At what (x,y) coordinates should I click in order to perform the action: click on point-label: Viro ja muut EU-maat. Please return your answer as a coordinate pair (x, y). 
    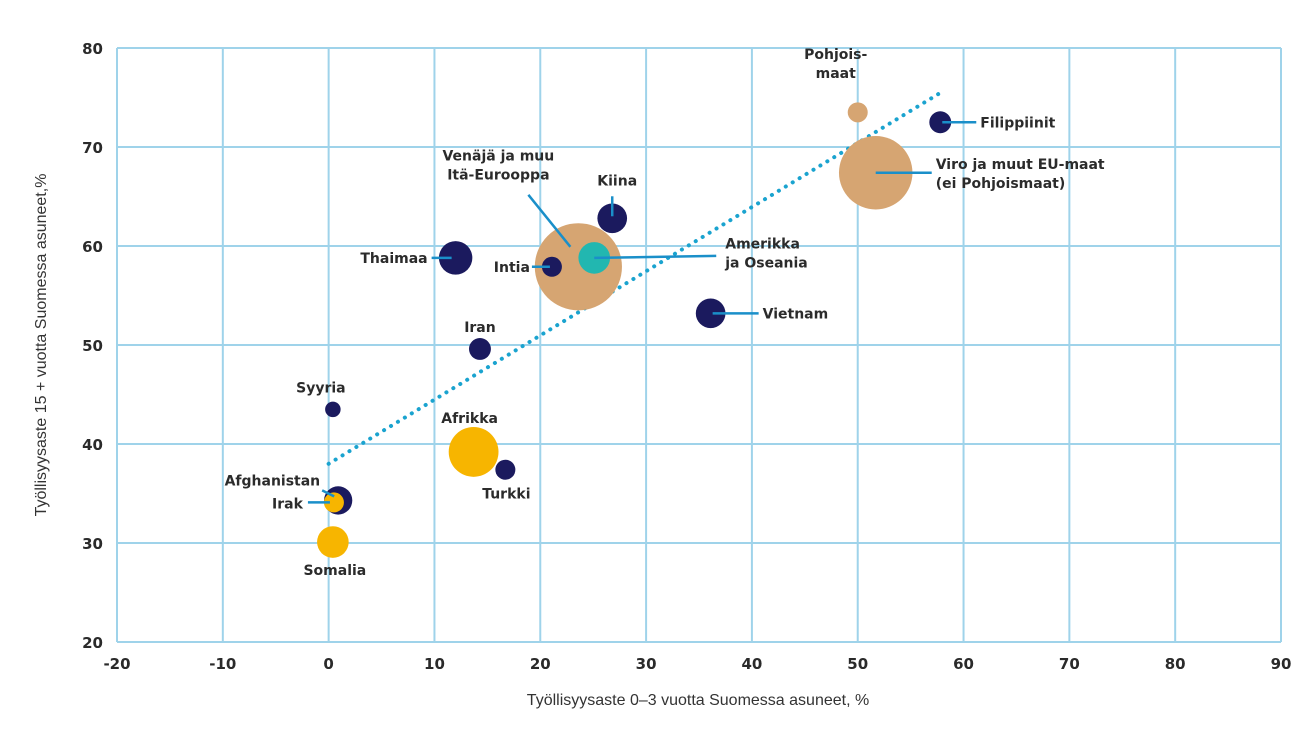
    Looking at the image, I should click on (1020, 165).